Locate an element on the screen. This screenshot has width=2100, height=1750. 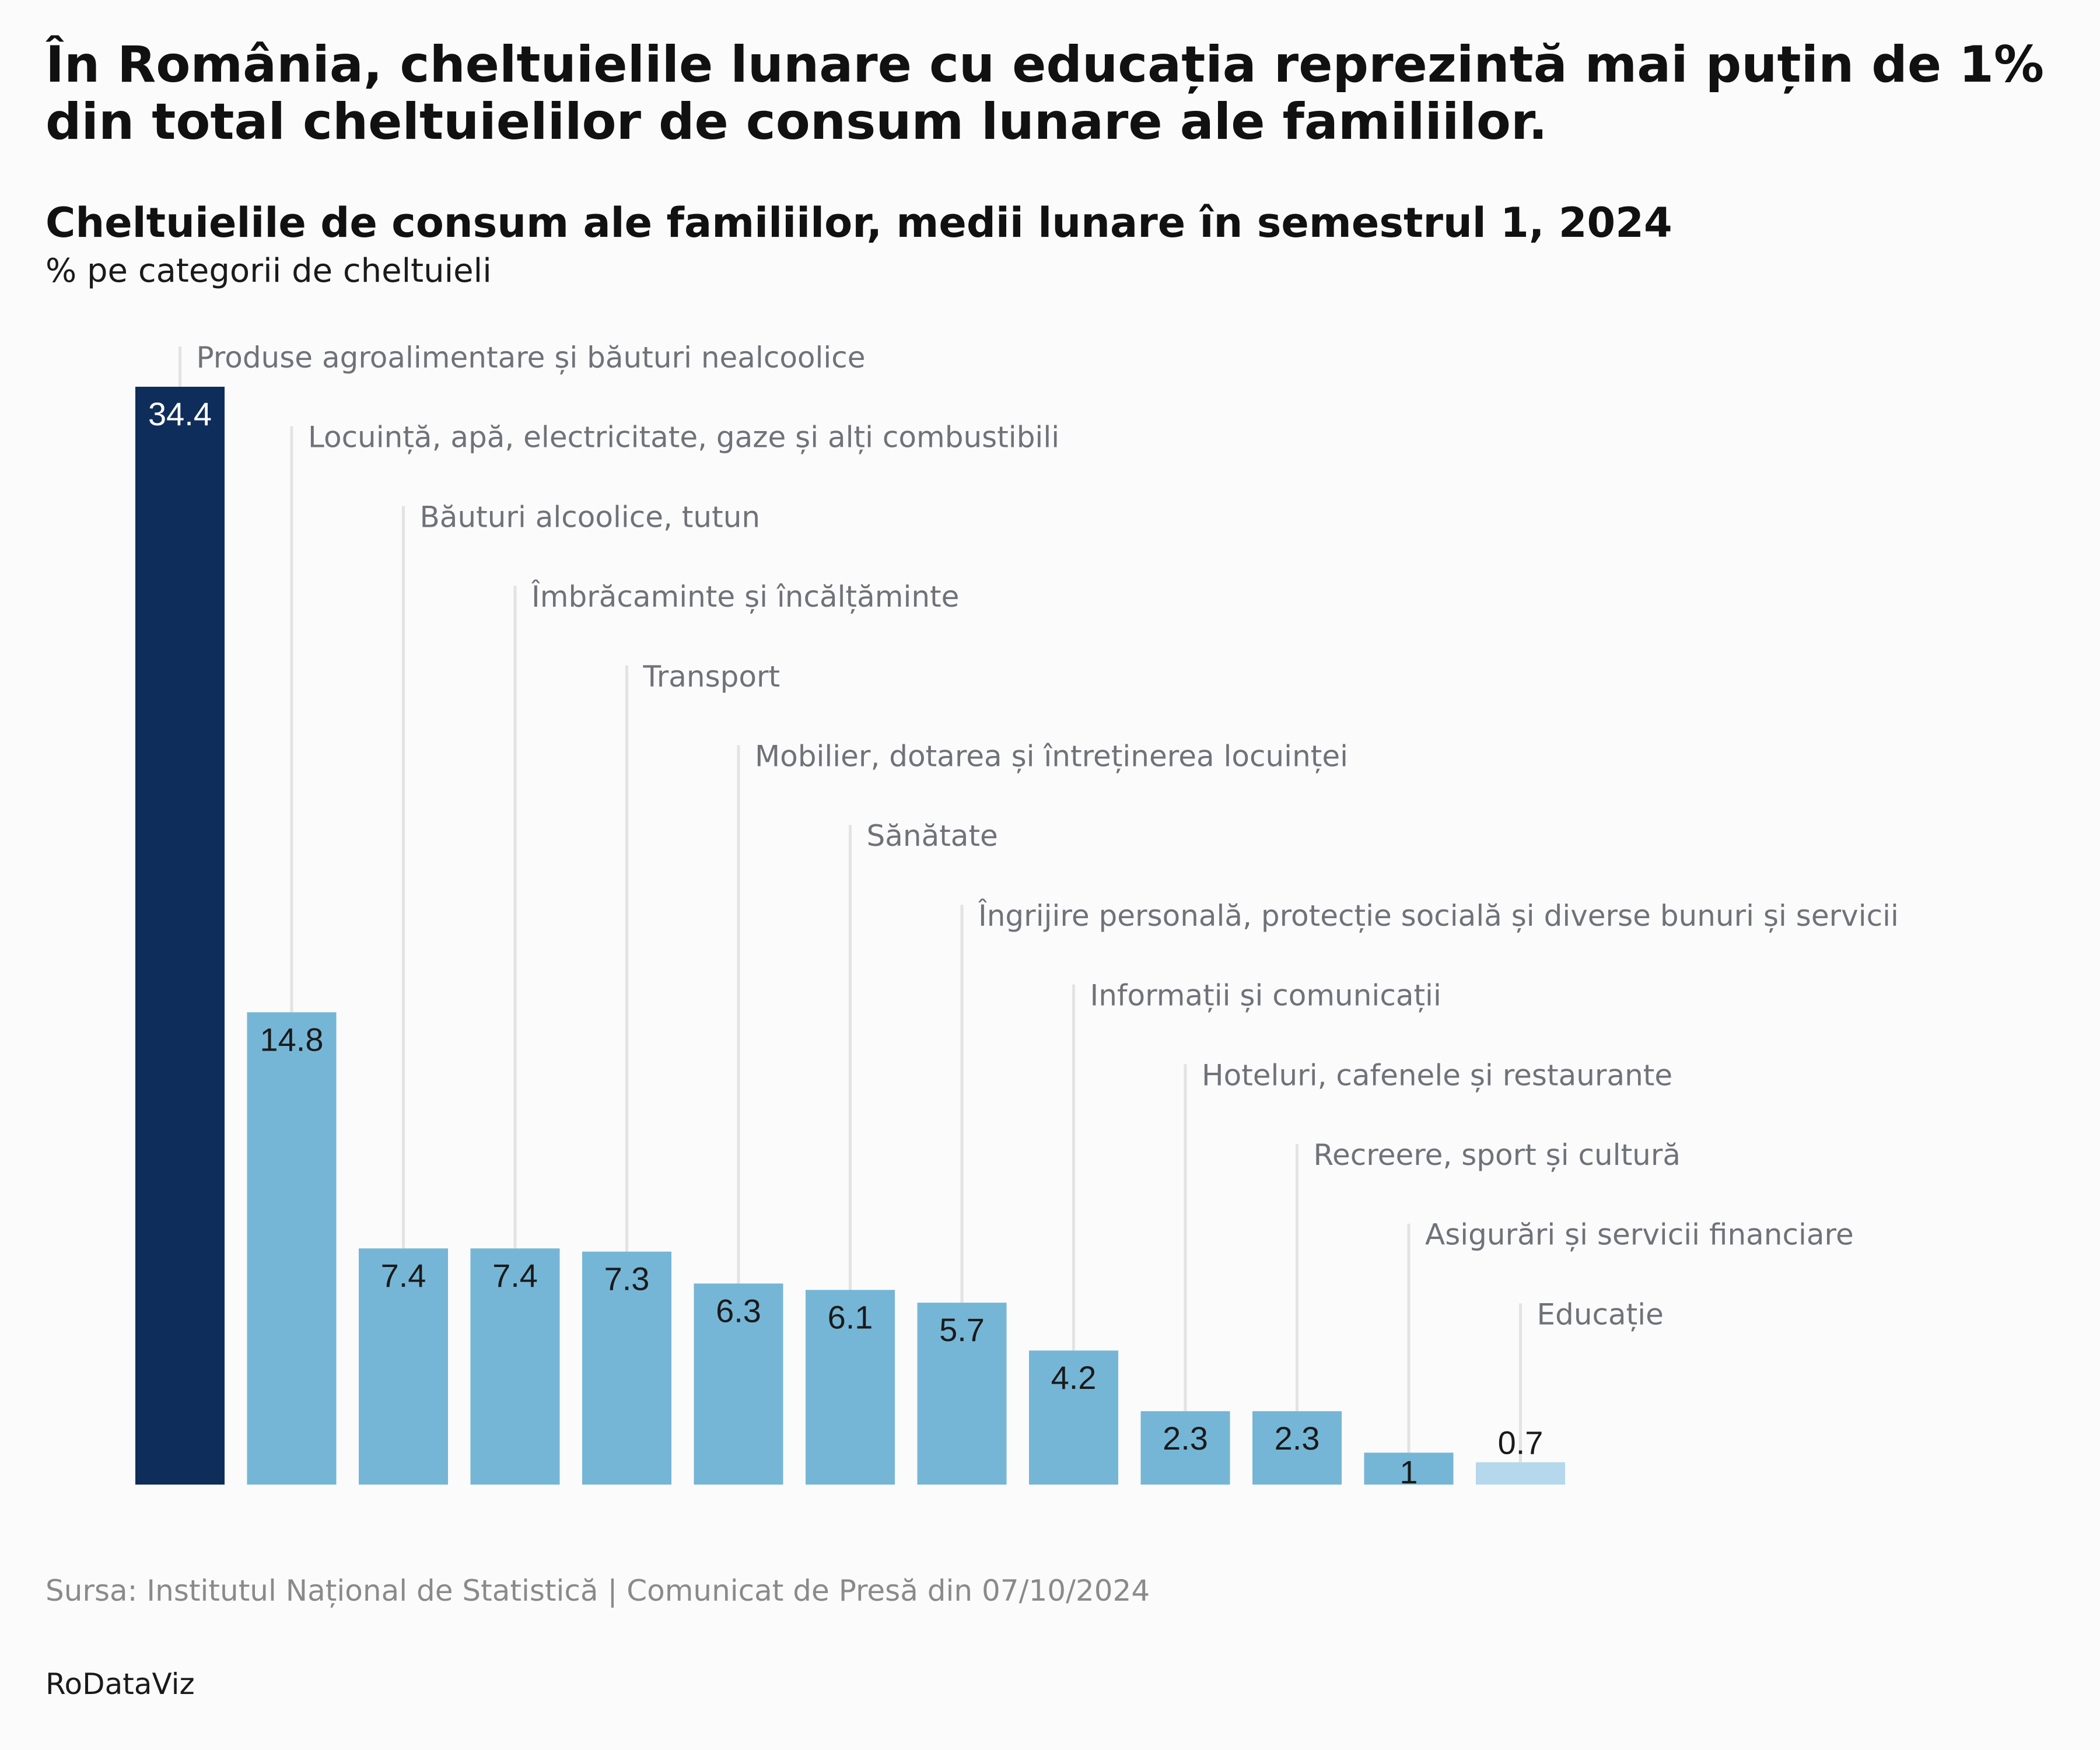
category-label: Băuturi alcoolice, tutun is located at coordinates (590, 517).